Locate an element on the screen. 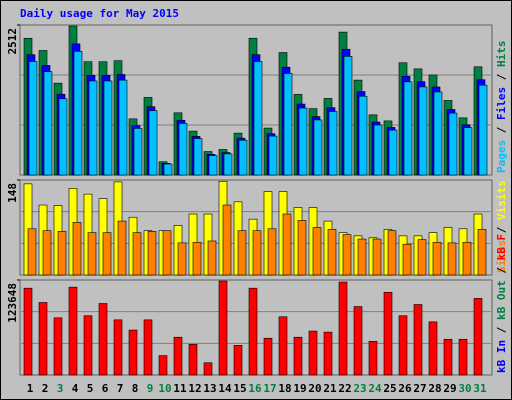  legend-entry: kB F is located at coordinates (501, 247).